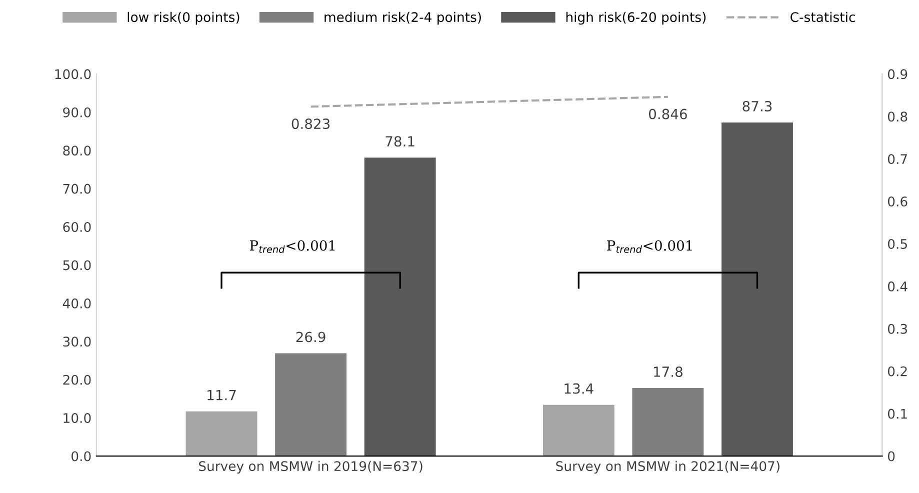 Image resolution: width=919 pixels, height=493 pixels. What do you see at coordinates (668, 371) in the screenshot?
I see `data-label: 17.8` at bounding box center [668, 371].